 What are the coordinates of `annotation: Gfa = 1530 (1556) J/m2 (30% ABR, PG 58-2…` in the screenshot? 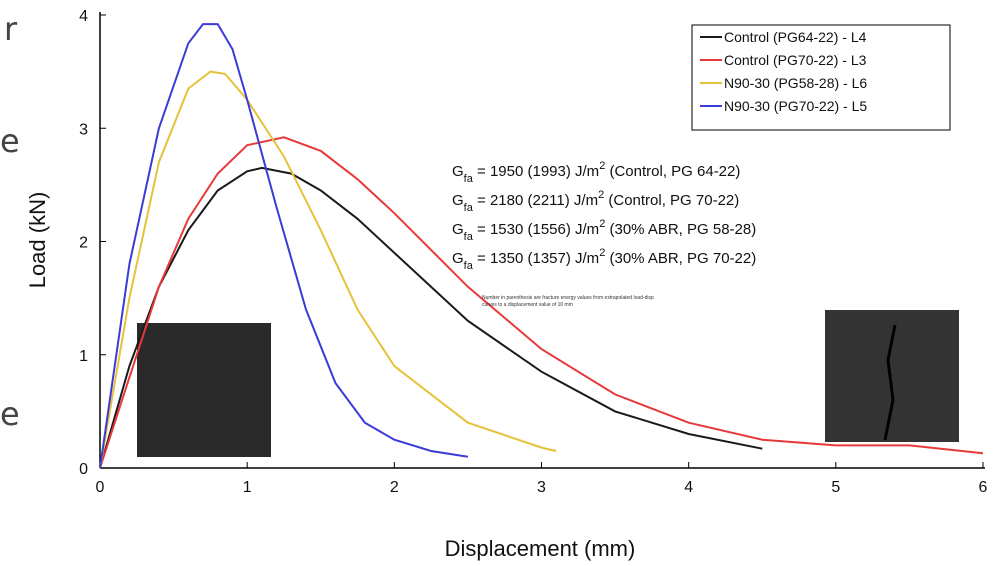 It's located at (604, 230).